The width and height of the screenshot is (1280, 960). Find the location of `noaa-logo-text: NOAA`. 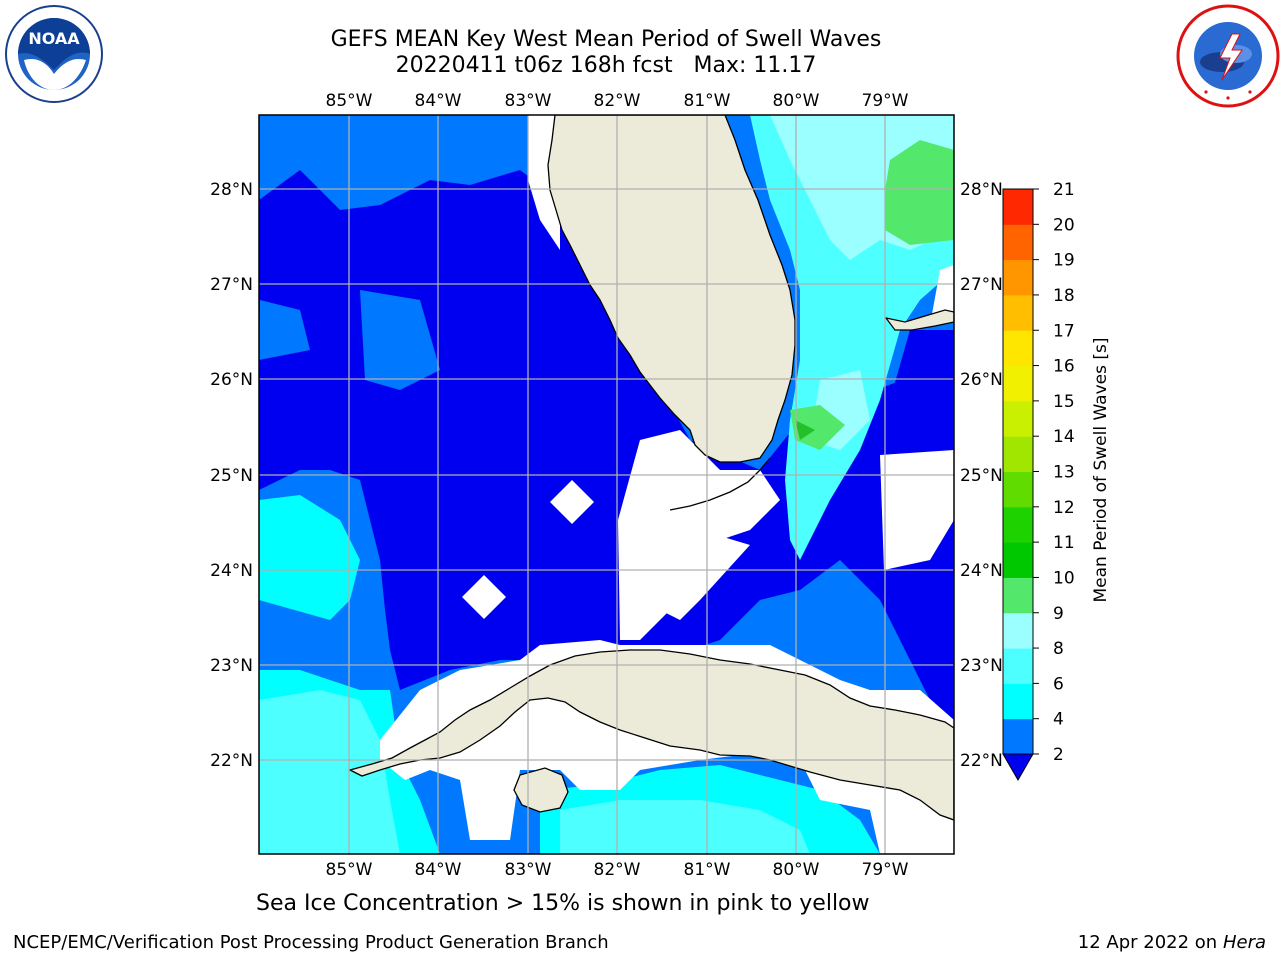

noaa-logo-text: NOAA is located at coordinates (54, 38).